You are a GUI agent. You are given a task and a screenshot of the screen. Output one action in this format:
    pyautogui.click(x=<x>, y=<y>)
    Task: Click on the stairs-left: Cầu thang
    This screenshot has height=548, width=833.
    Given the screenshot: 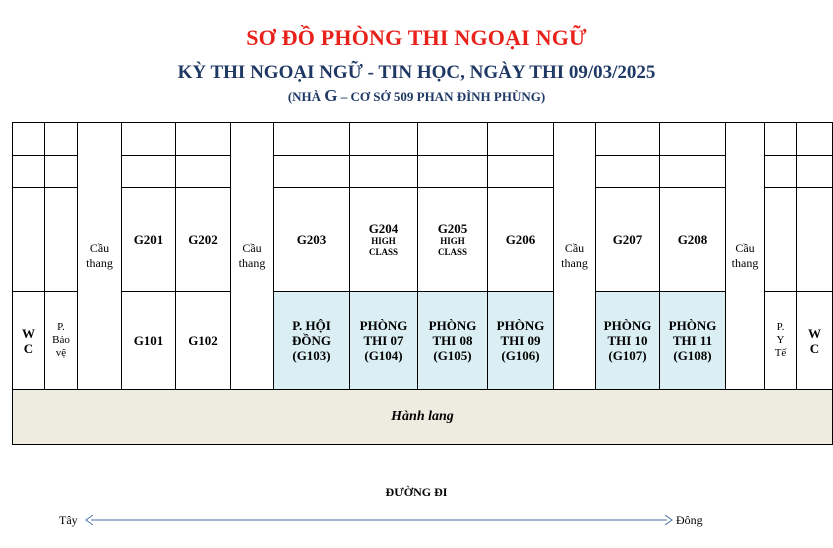 What is the action you would take?
    pyautogui.click(x=99, y=256)
    